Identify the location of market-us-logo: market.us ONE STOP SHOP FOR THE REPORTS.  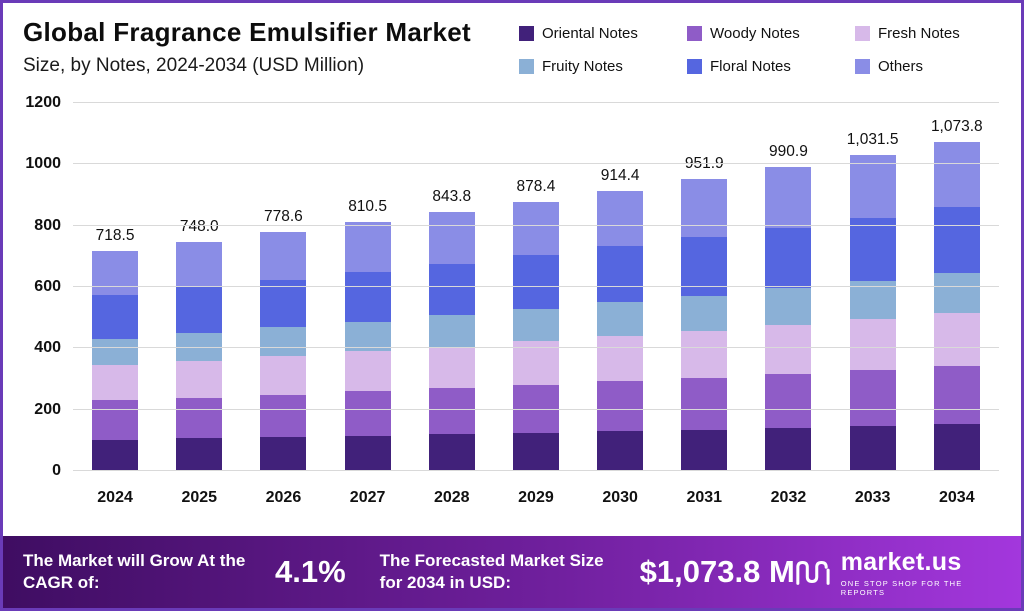
(898, 572).